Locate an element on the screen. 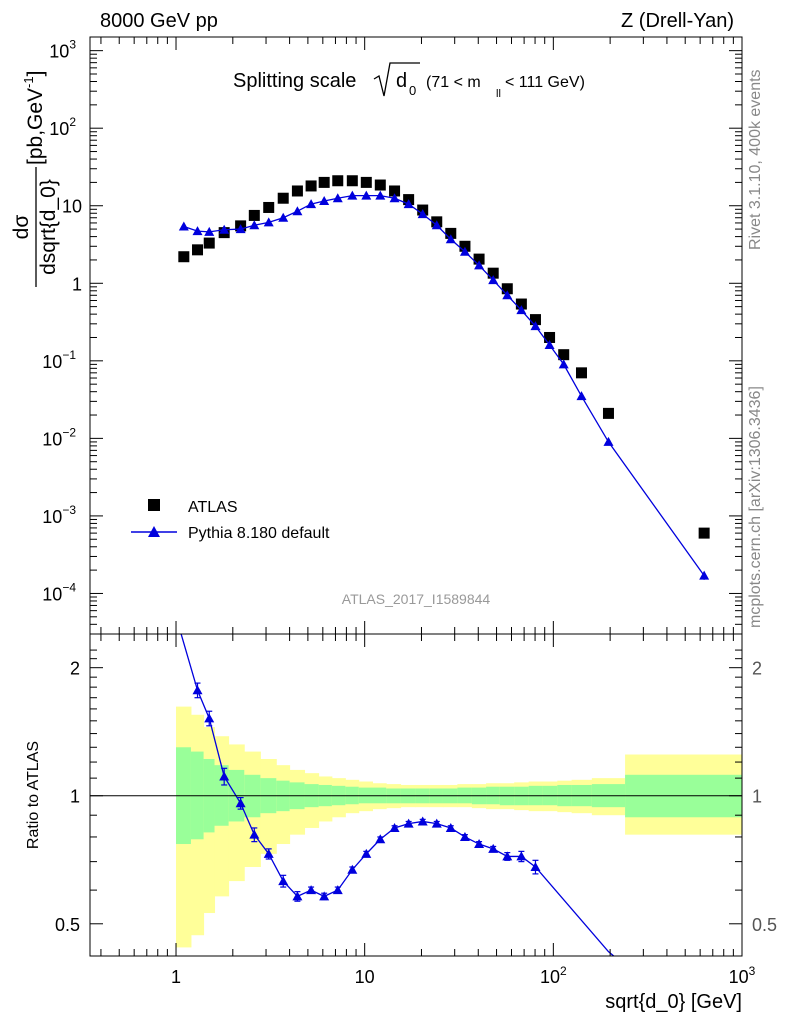 The width and height of the screenshot is (786, 1024). plot-title-variable: d is located at coordinates (401, 81).